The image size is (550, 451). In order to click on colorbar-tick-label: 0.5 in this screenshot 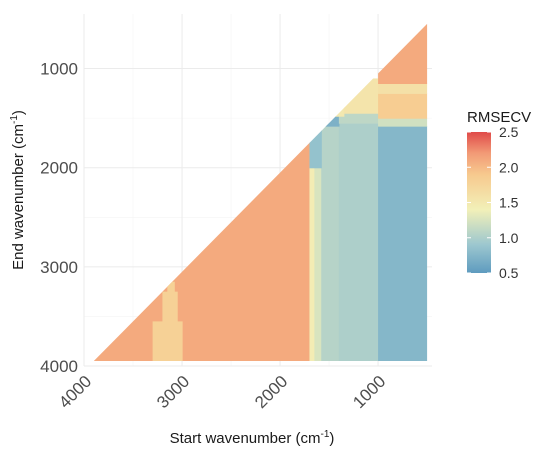, I will do `click(509, 273)`.